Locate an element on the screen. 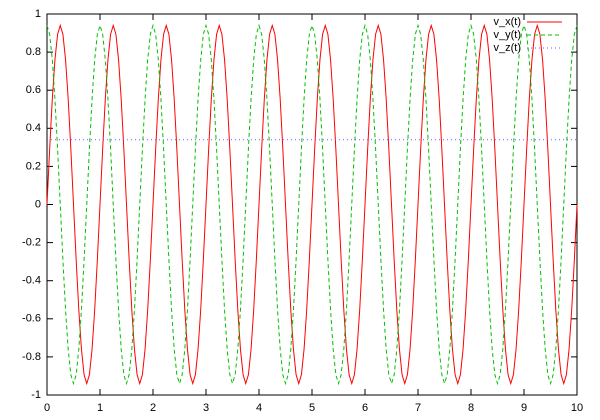 The width and height of the screenshot is (600, 420). legend-label: v_y(t) is located at coordinates (508, 35).